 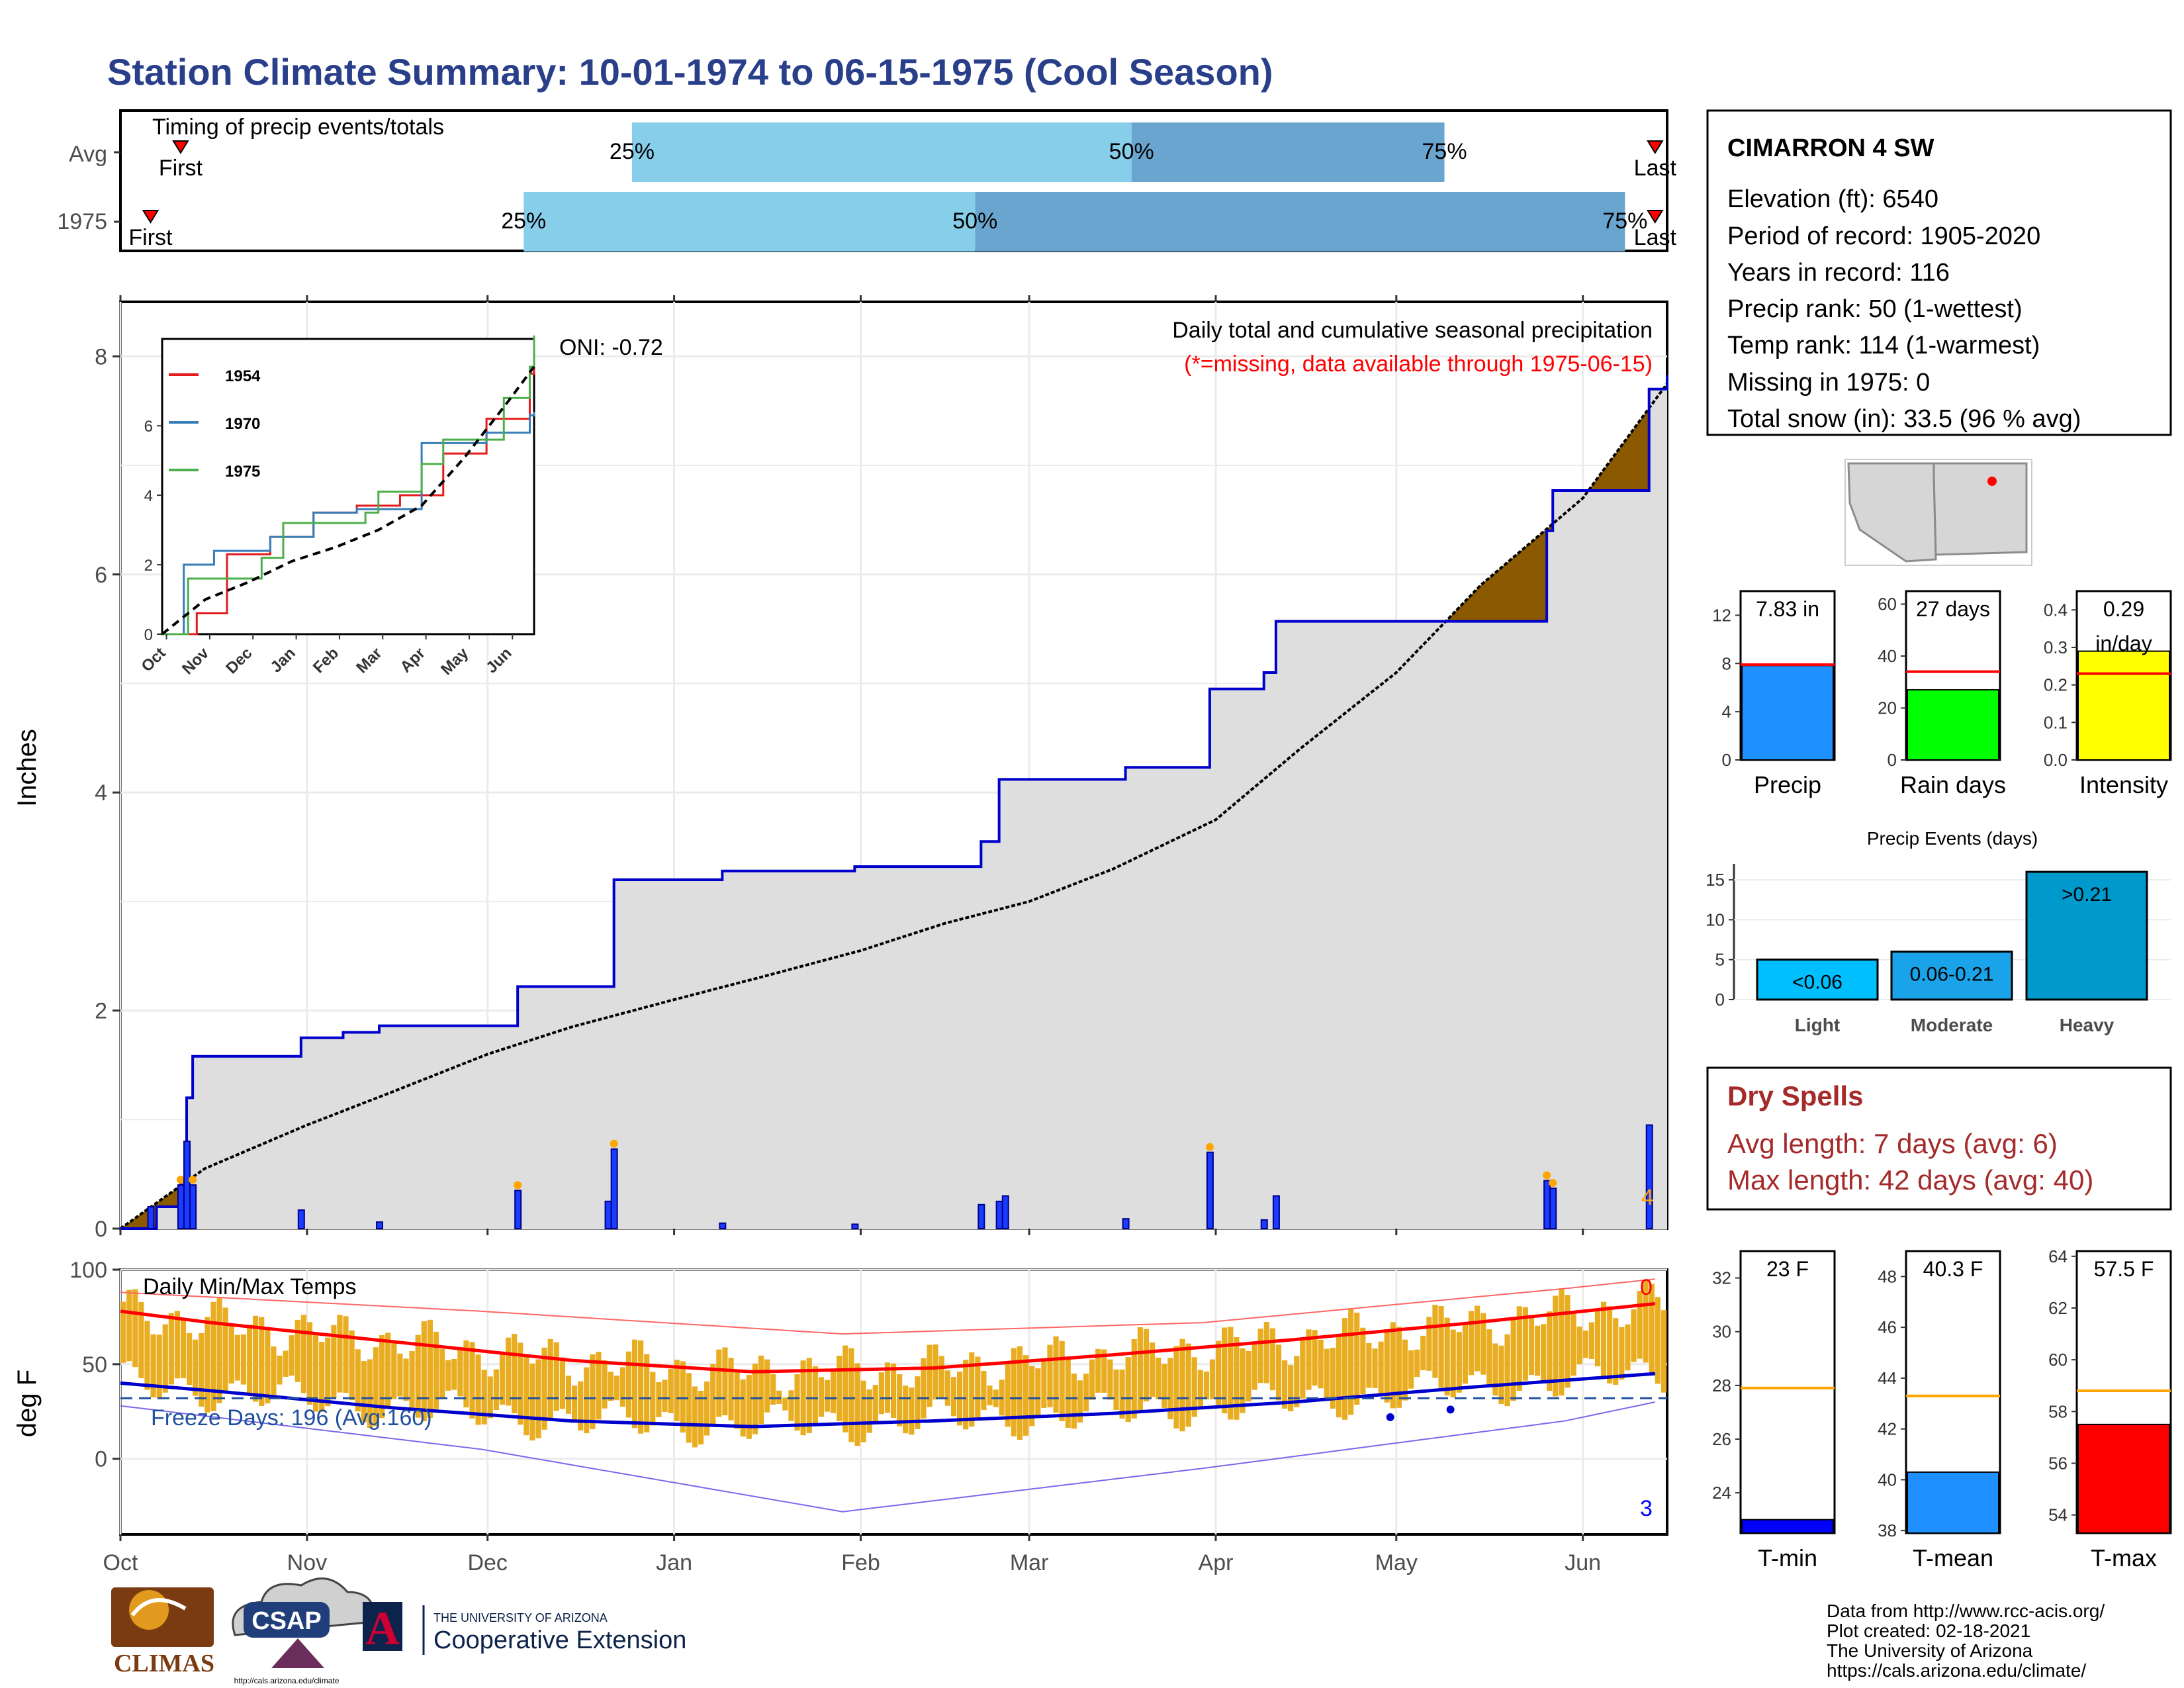 What do you see at coordinates (348, 523) in the screenshot?
I see `inset-series-line` at bounding box center [348, 523].